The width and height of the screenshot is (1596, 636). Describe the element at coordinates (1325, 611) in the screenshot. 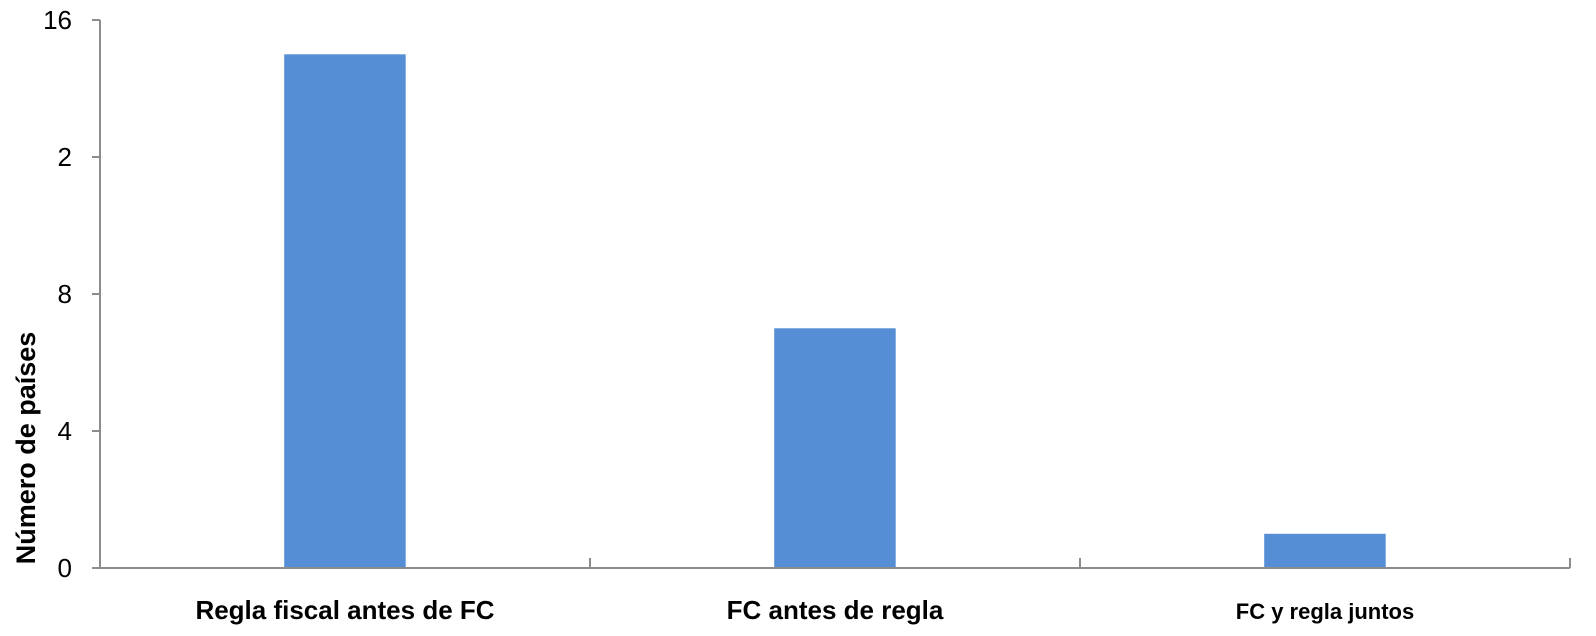

I see `x-category-label: FC y regla juntos` at that location.